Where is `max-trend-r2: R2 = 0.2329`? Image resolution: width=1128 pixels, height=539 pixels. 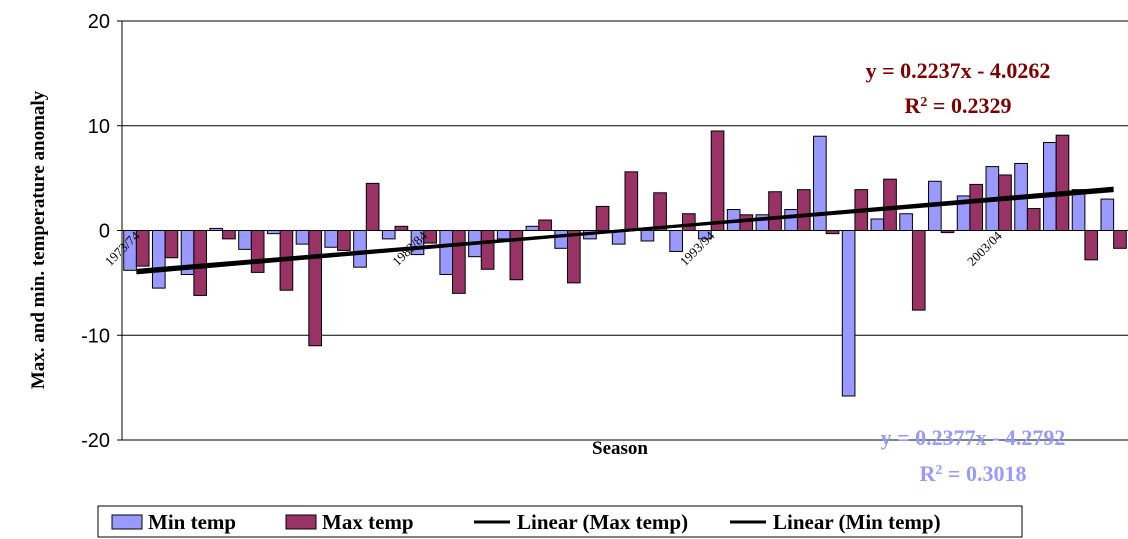 max-trend-r2: R2 = 0.2329 is located at coordinates (958, 105).